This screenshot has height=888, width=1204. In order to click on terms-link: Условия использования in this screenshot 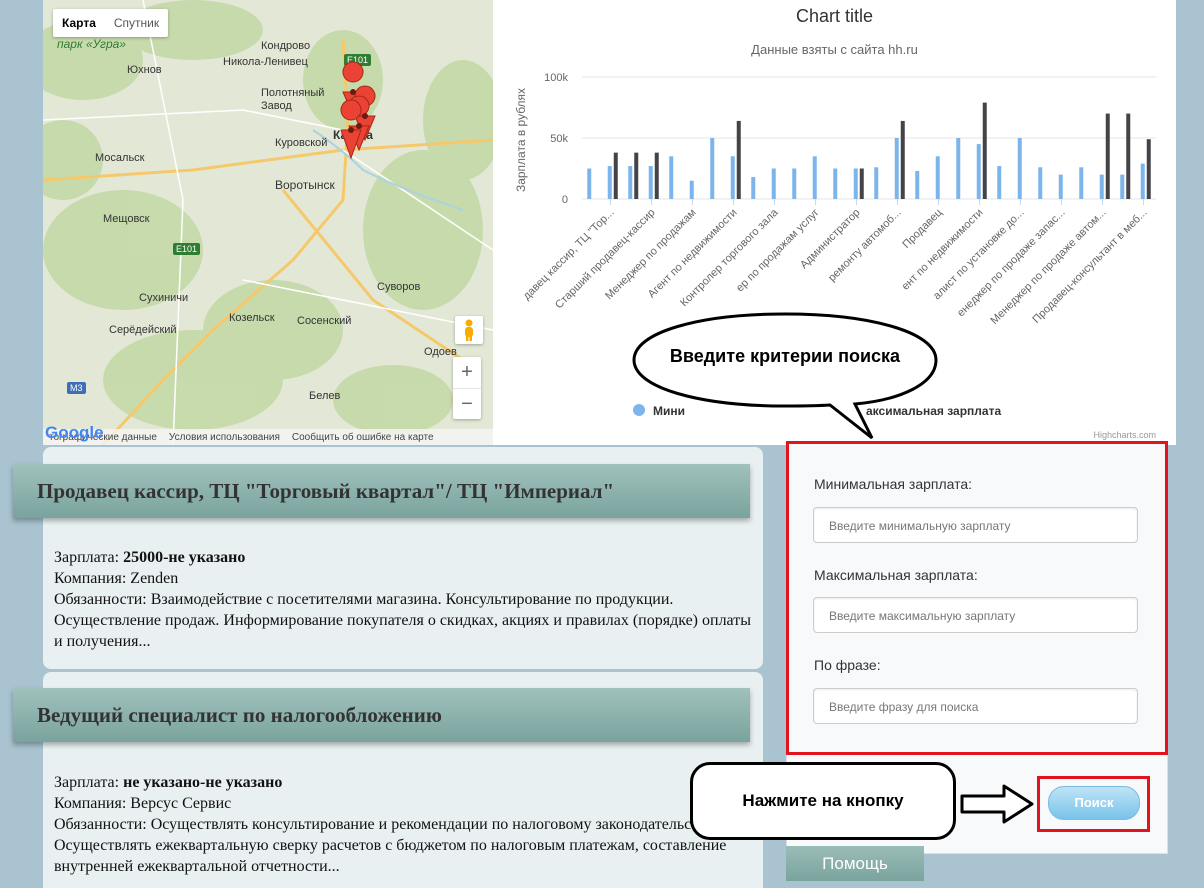, I will do `click(224, 437)`.